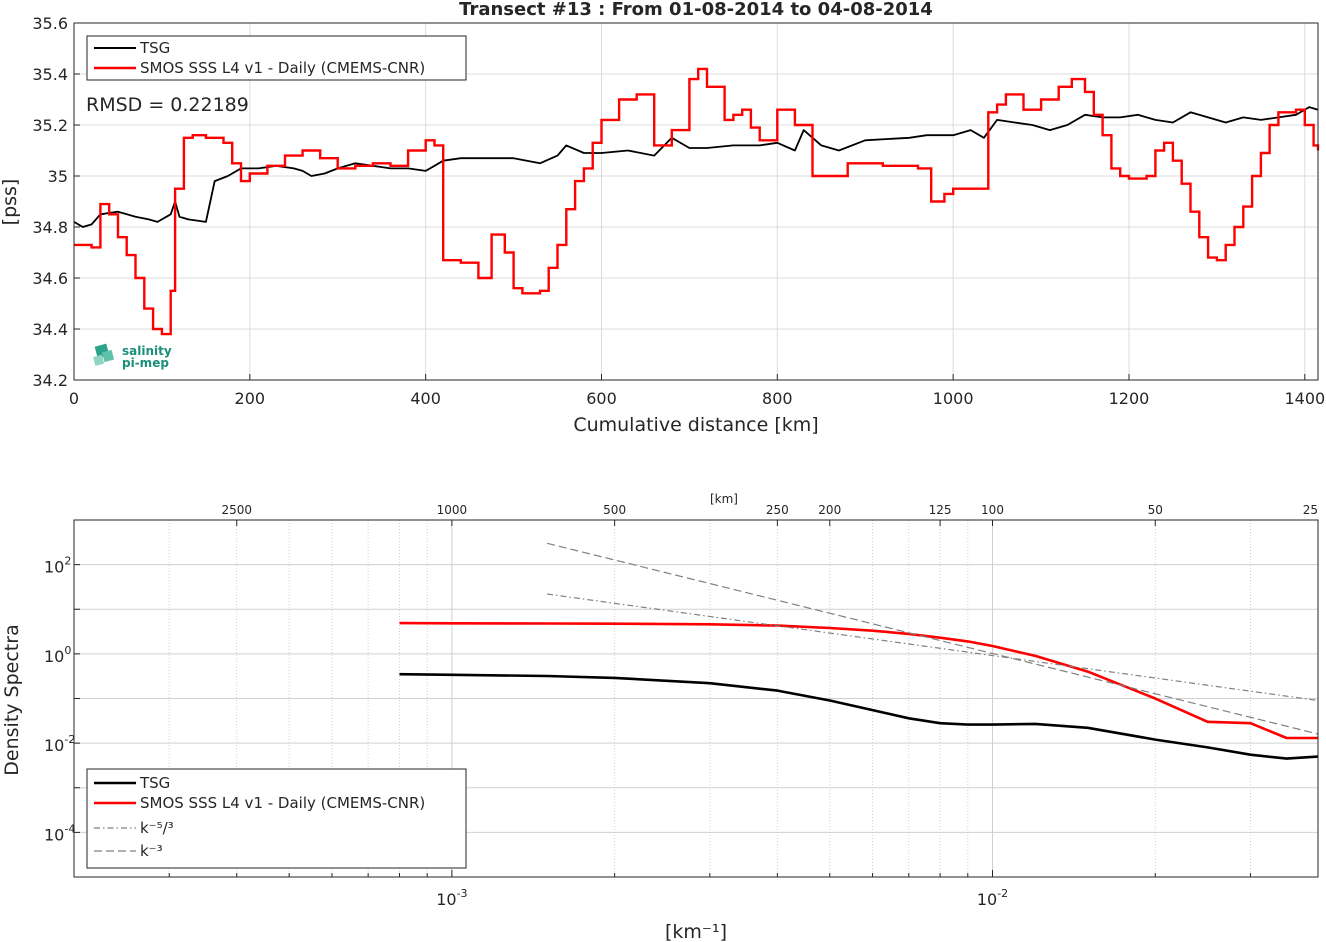  What do you see at coordinates (151, 851) in the screenshot?
I see `bottom-legend-label-k3: k⁻³` at bounding box center [151, 851].